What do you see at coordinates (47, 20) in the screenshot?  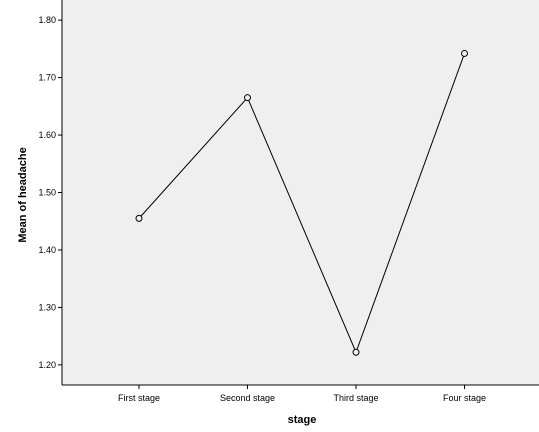 I see `y-tick-label: 1.80` at bounding box center [47, 20].